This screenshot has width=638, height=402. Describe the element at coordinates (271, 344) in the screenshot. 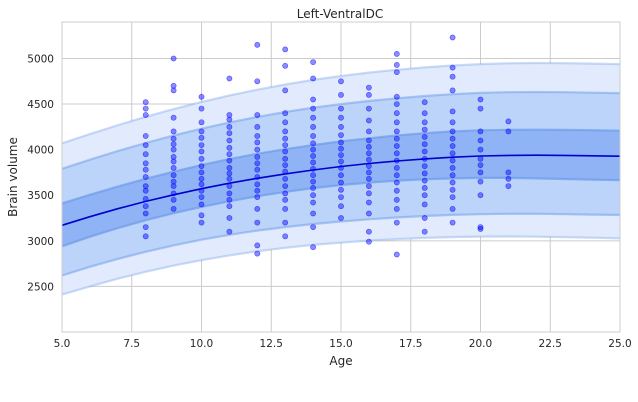

I see `x-tick-label: 12.5` at that location.